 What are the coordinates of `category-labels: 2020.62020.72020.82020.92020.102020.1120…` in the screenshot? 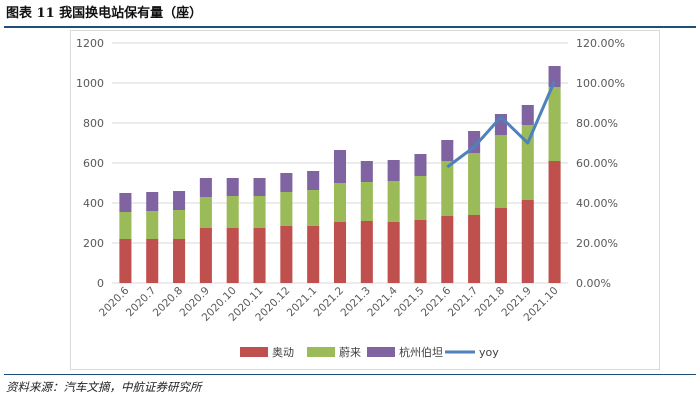 It's located at (329, 303).